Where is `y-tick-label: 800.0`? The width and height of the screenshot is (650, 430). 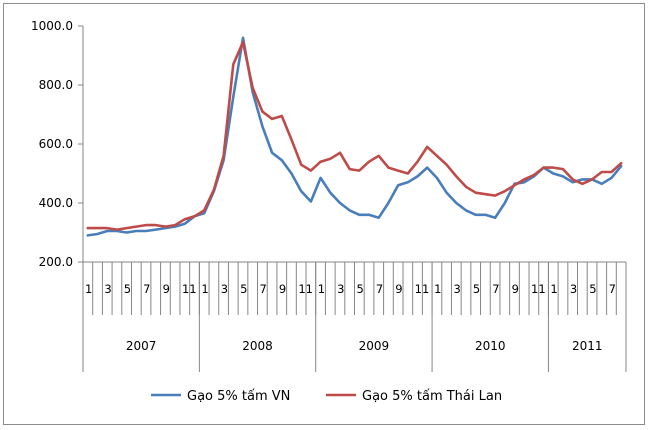
y-tick-label: 800.0 is located at coordinates (56, 85).